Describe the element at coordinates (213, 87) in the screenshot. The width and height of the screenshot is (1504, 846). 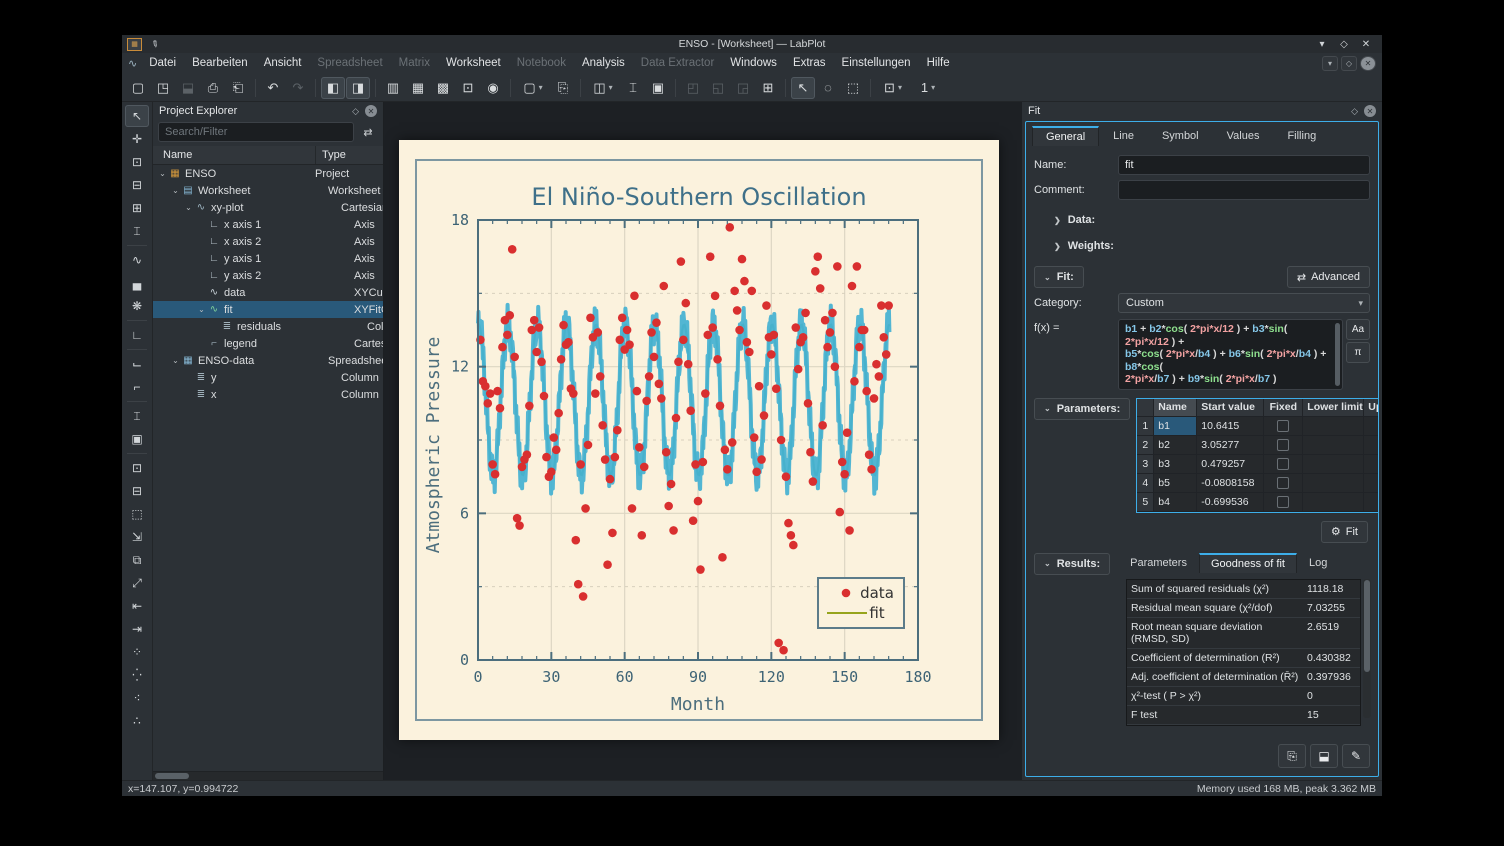
I see `toolbar-button: ⎙` at that location.